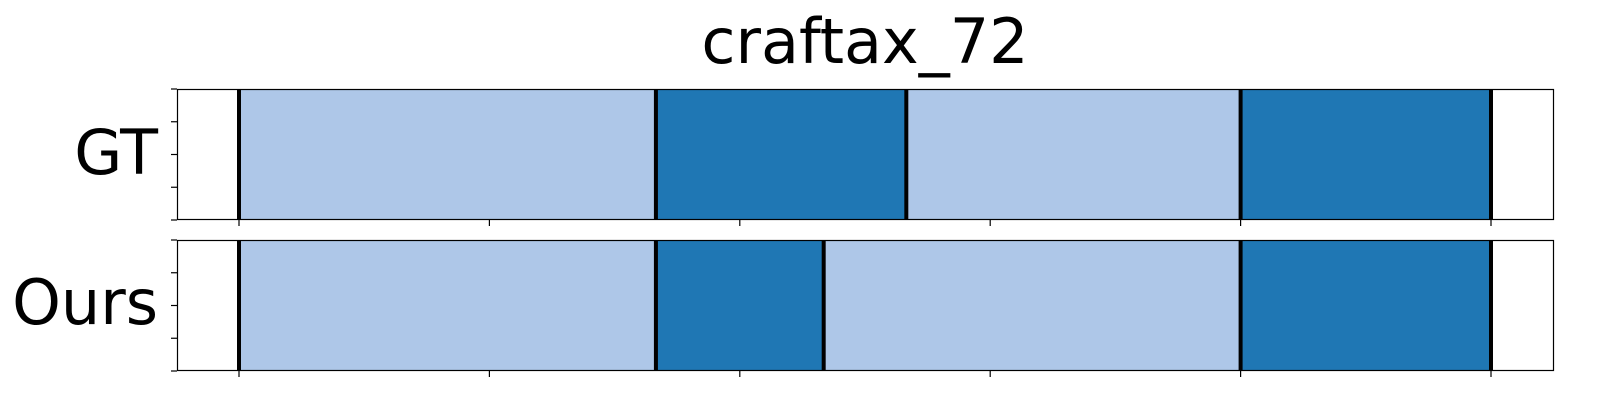  I want to click on chart-title: craftax_72, so click(864, 41).